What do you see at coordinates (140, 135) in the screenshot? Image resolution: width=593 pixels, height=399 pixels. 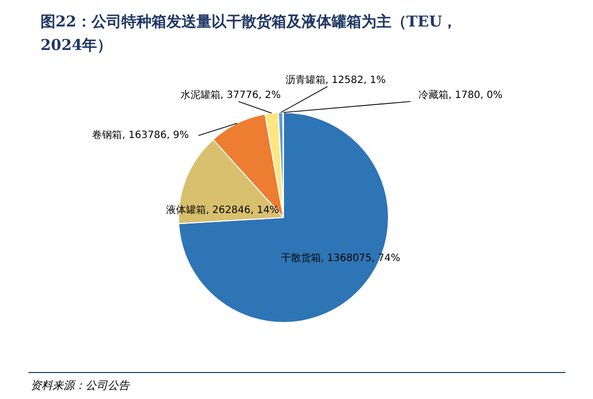 I see `slice-label: 卷钢箱, 163786, 9%` at bounding box center [140, 135].